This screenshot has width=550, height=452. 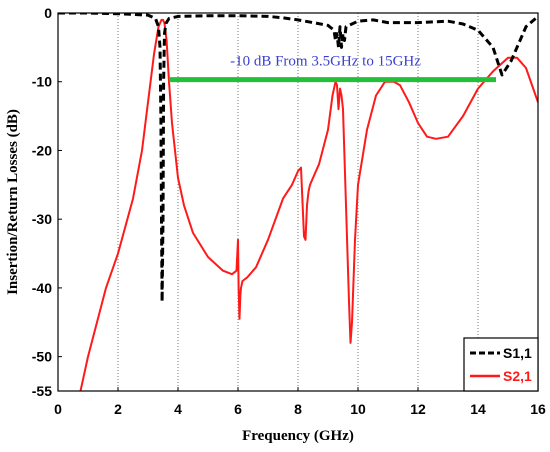 What do you see at coordinates (298, 409) in the screenshot?
I see `x-tick-label: 8` at bounding box center [298, 409].